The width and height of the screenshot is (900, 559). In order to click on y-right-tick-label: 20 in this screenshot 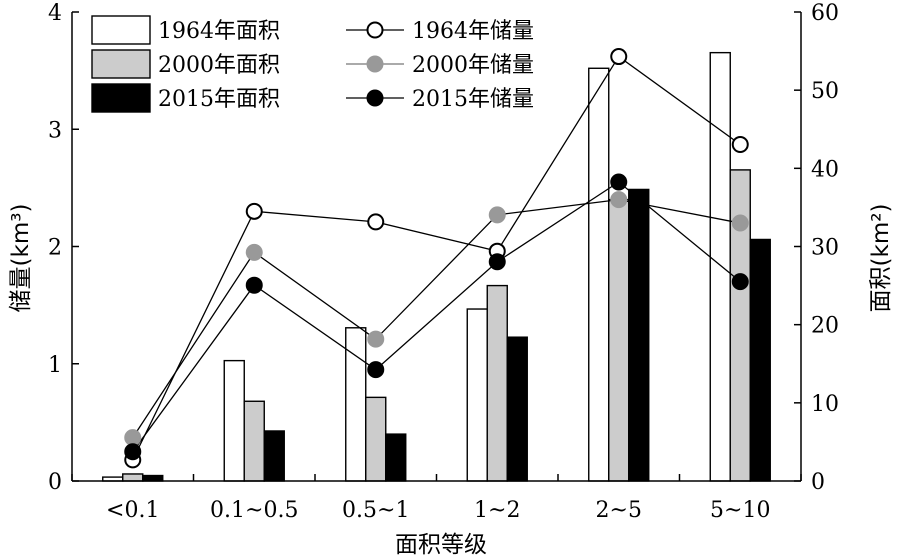, I will do `click(825, 326)`.